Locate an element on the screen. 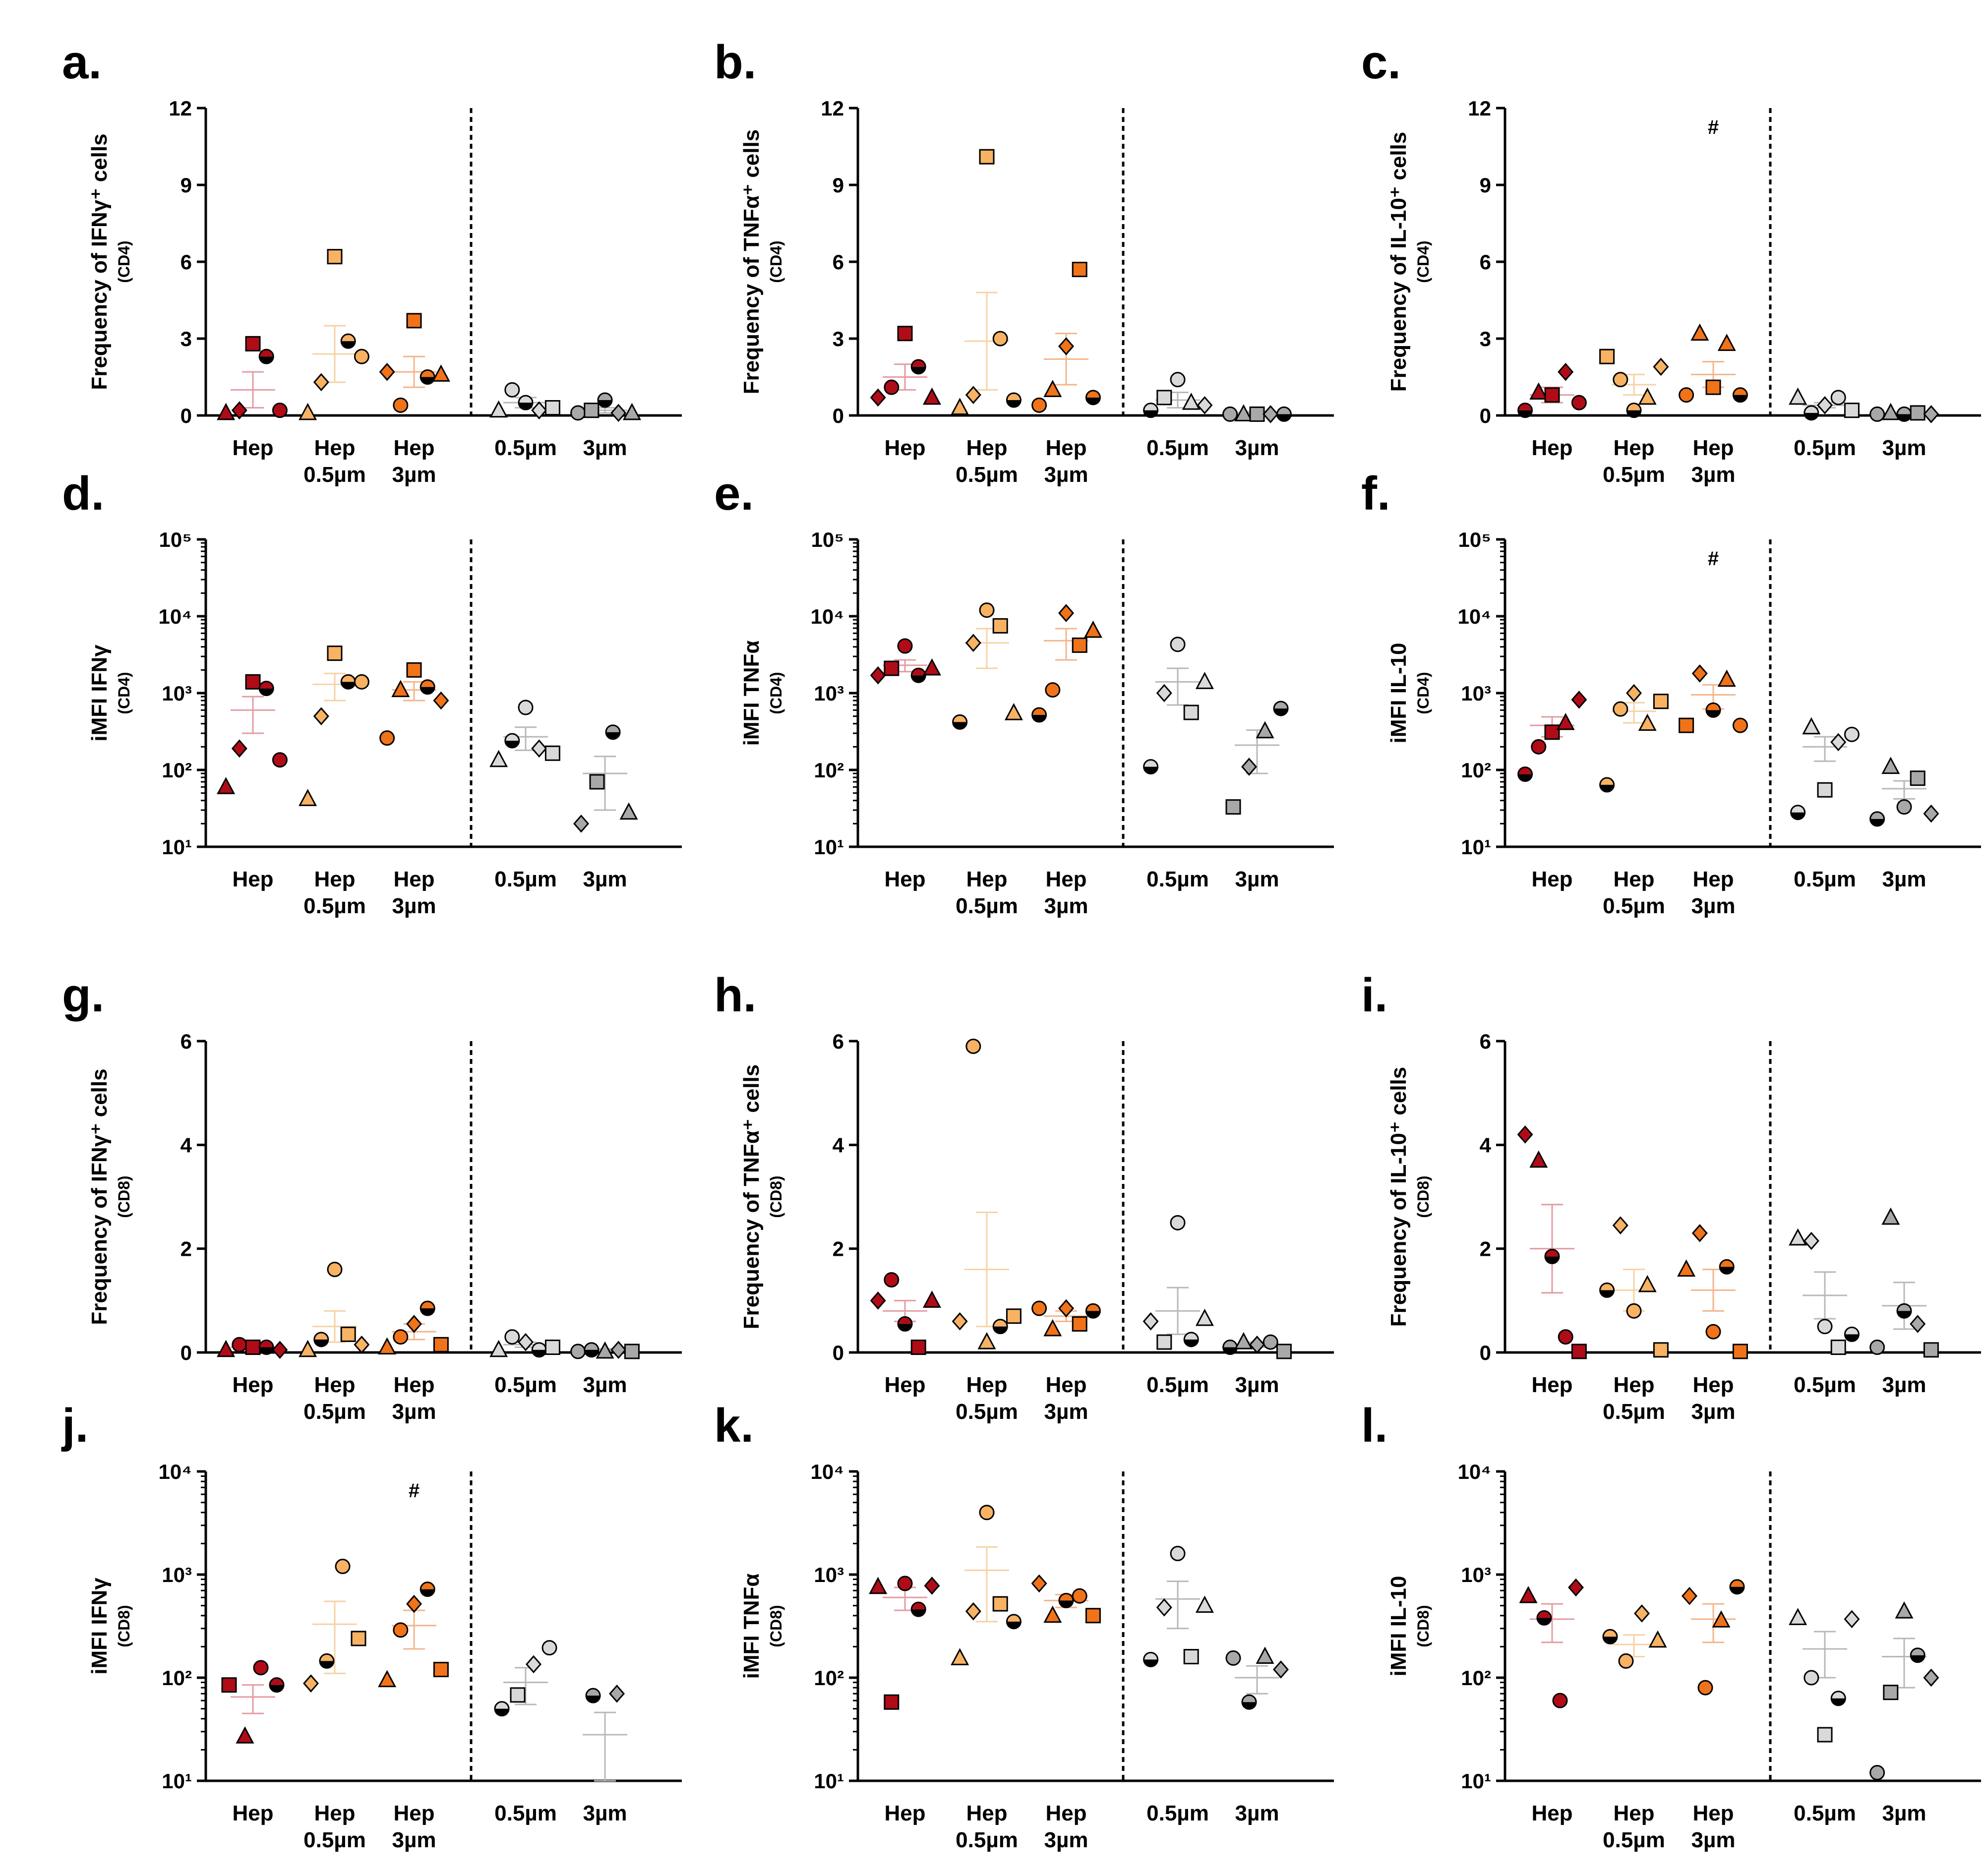 This screenshot has width=1986, height=1876. y-tick-label: 0 is located at coordinates (1485, 1352).